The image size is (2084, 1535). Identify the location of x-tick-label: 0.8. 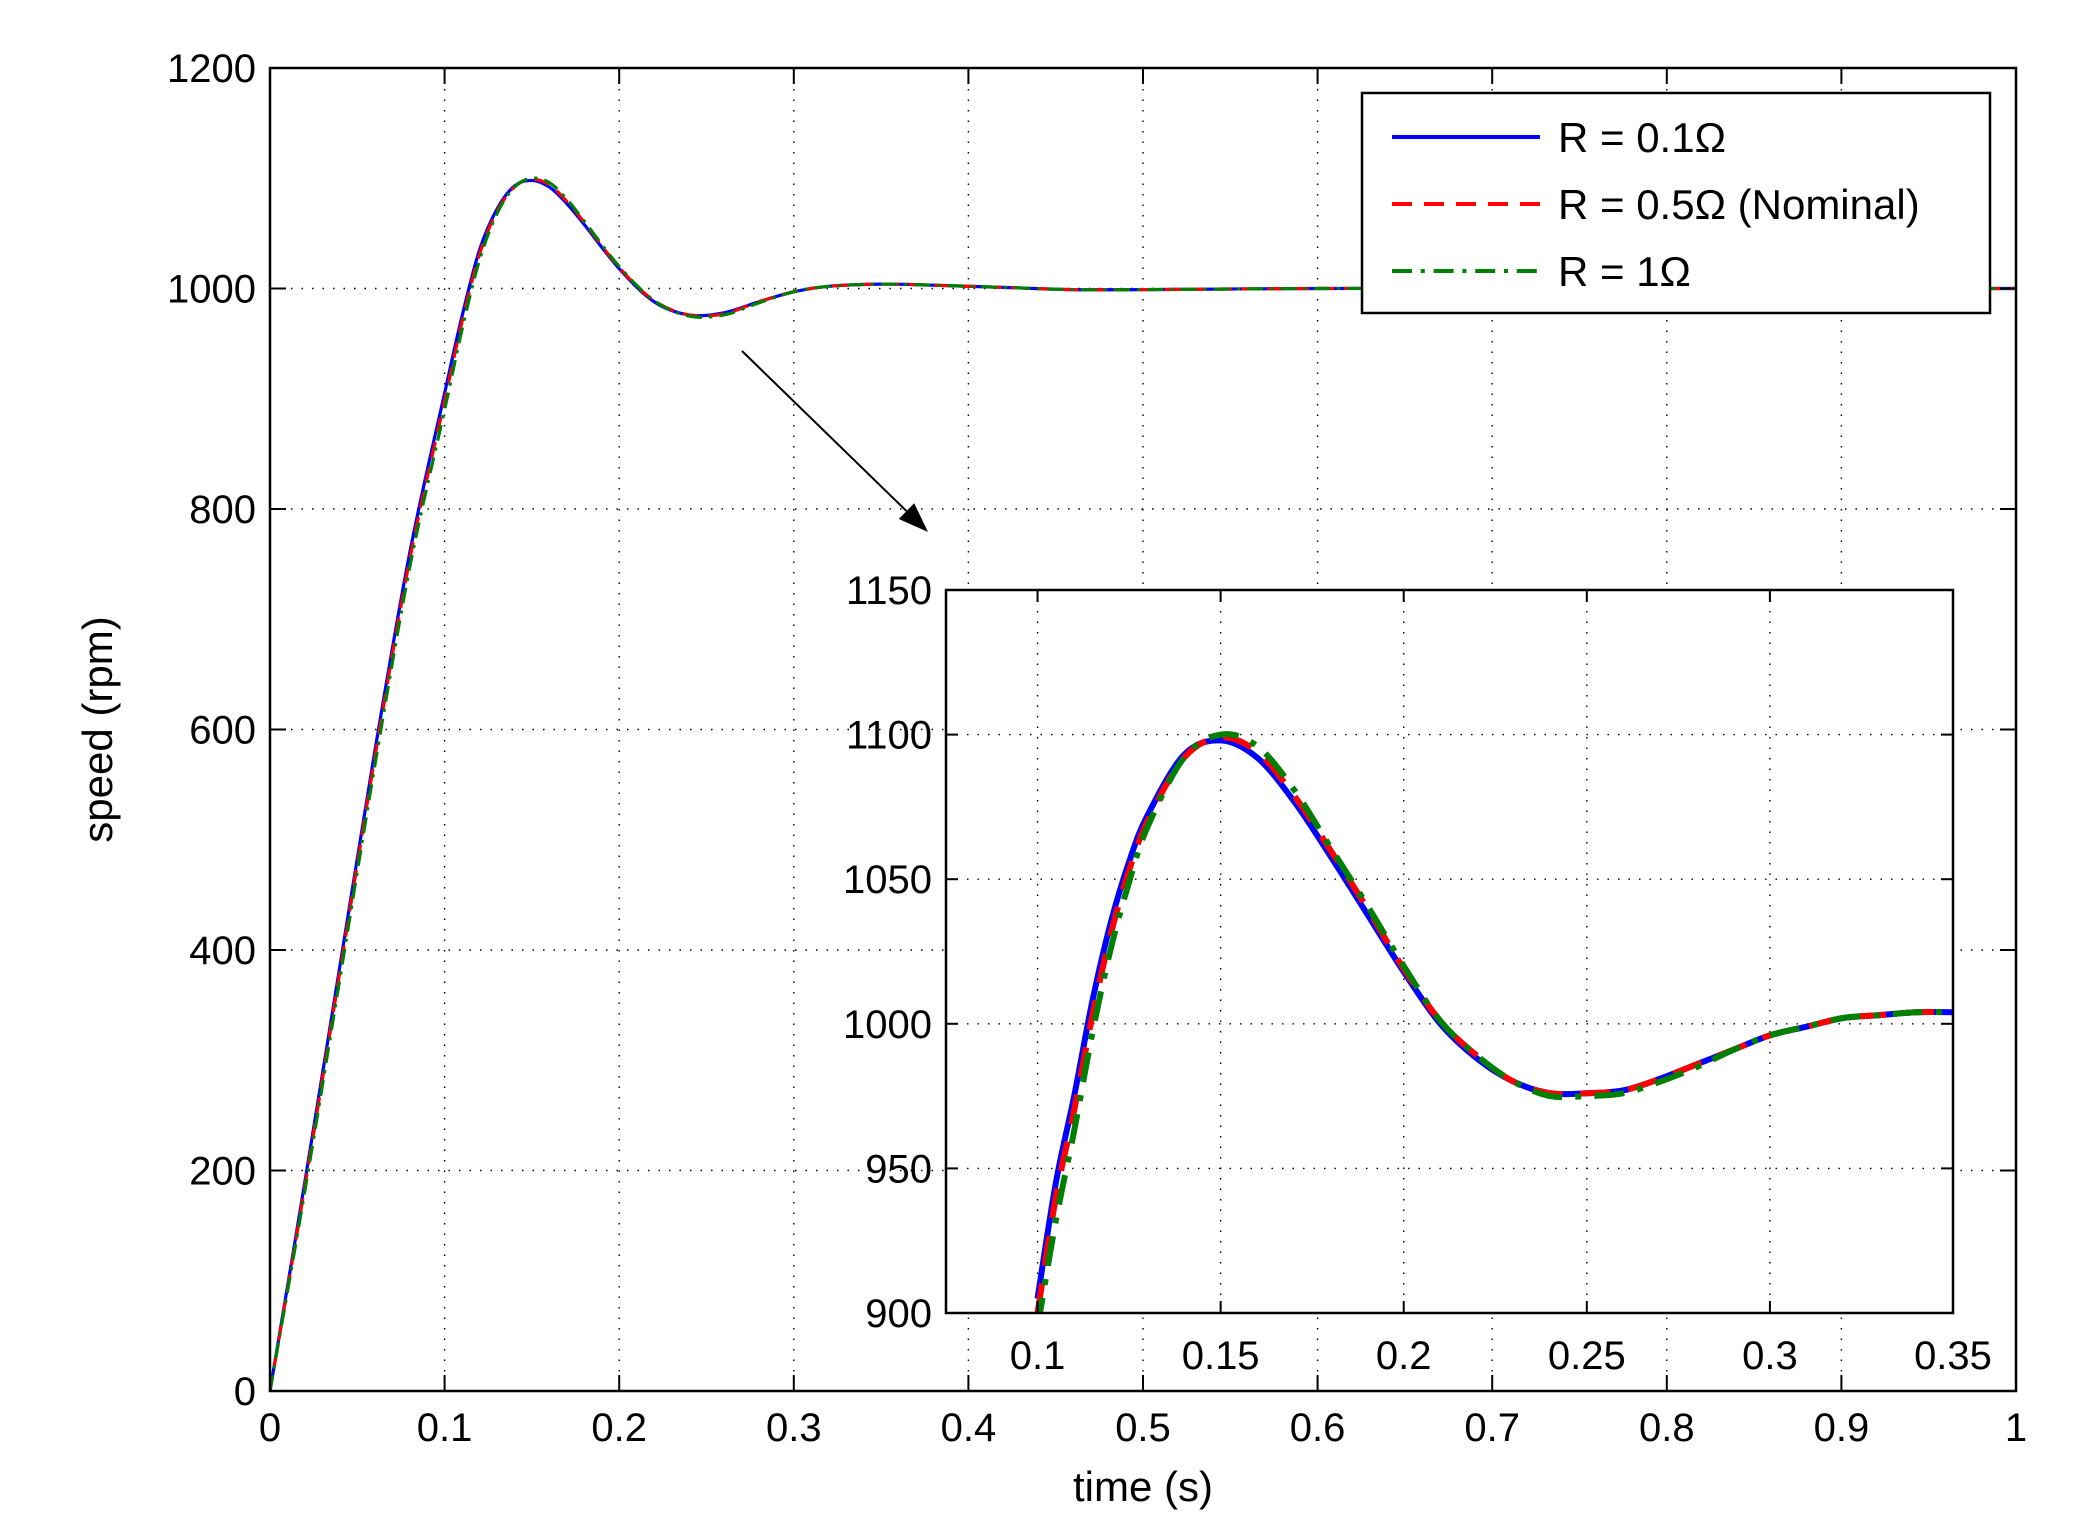
(1667, 1428).